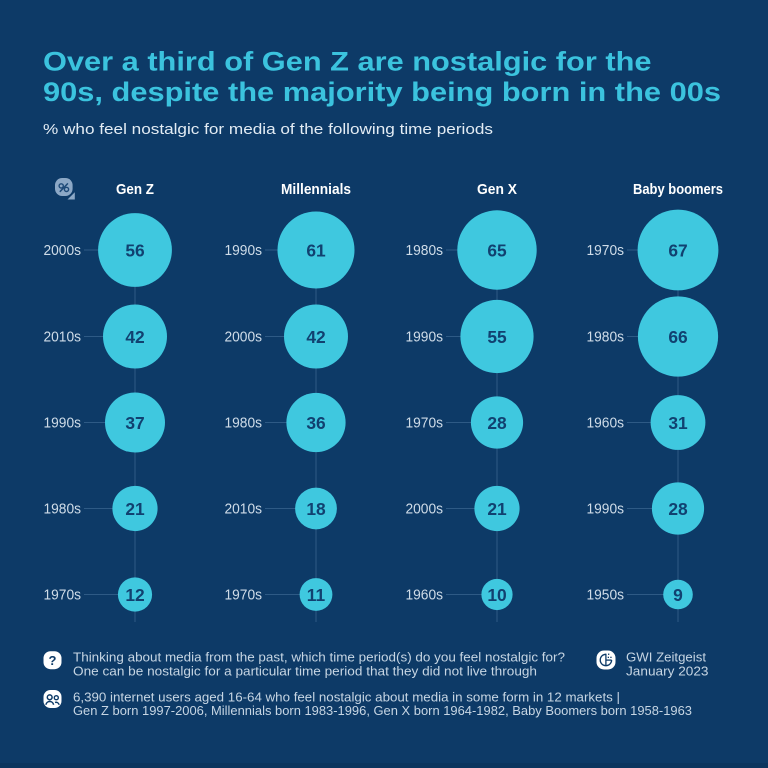 Image resolution: width=768 pixels, height=768 pixels. Describe the element at coordinates (134, 595) in the screenshot. I see `svg-text: 12` at that location.